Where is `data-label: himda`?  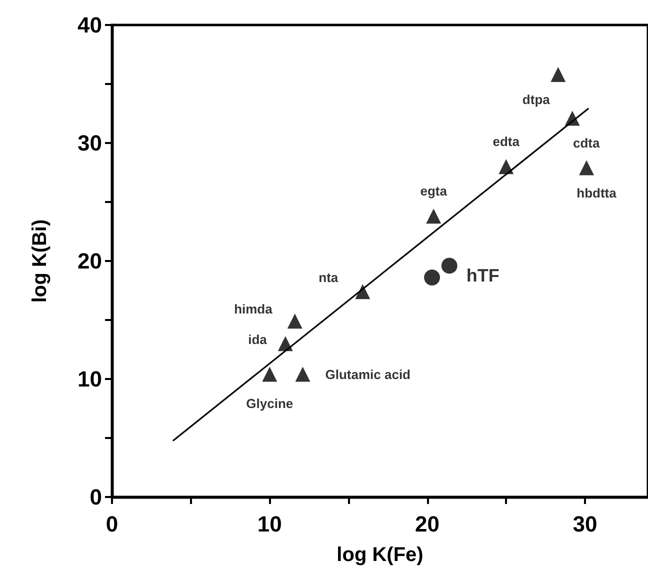 data-label: himda is located at coordinates (254, 309).